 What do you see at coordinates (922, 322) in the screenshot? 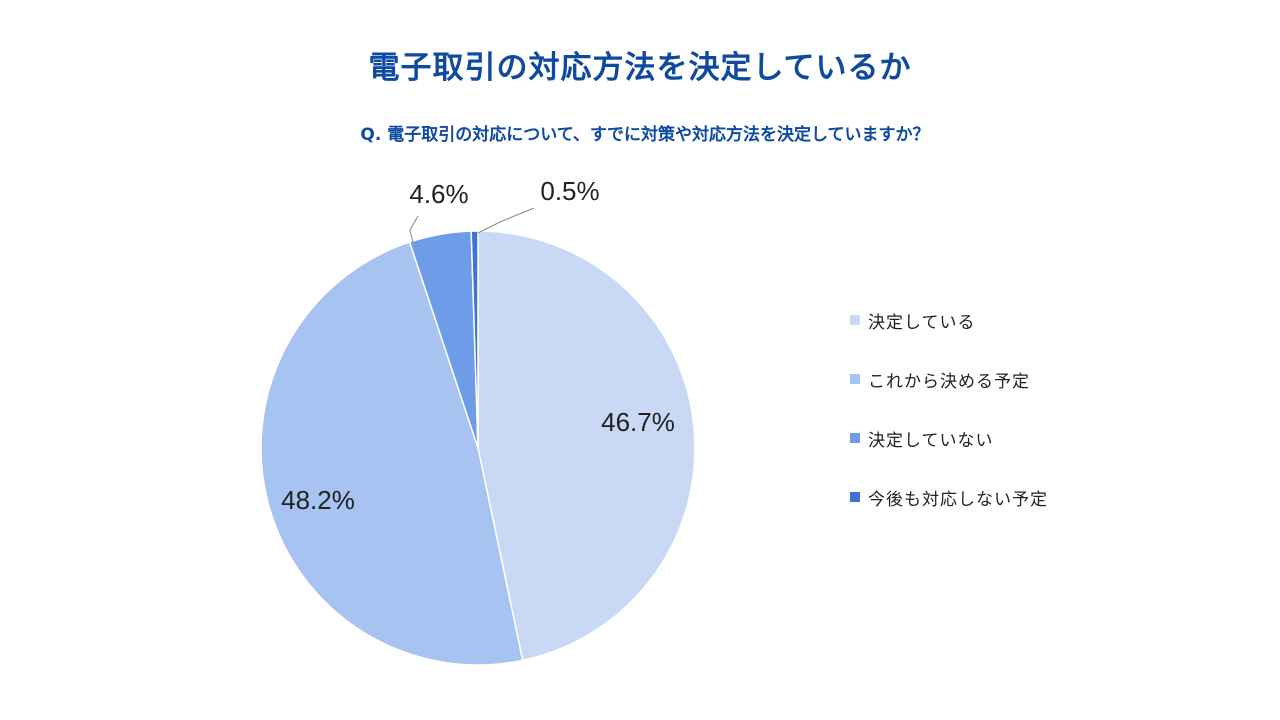
I see `legend-label: 決定している` at bounding box center [922, 322].